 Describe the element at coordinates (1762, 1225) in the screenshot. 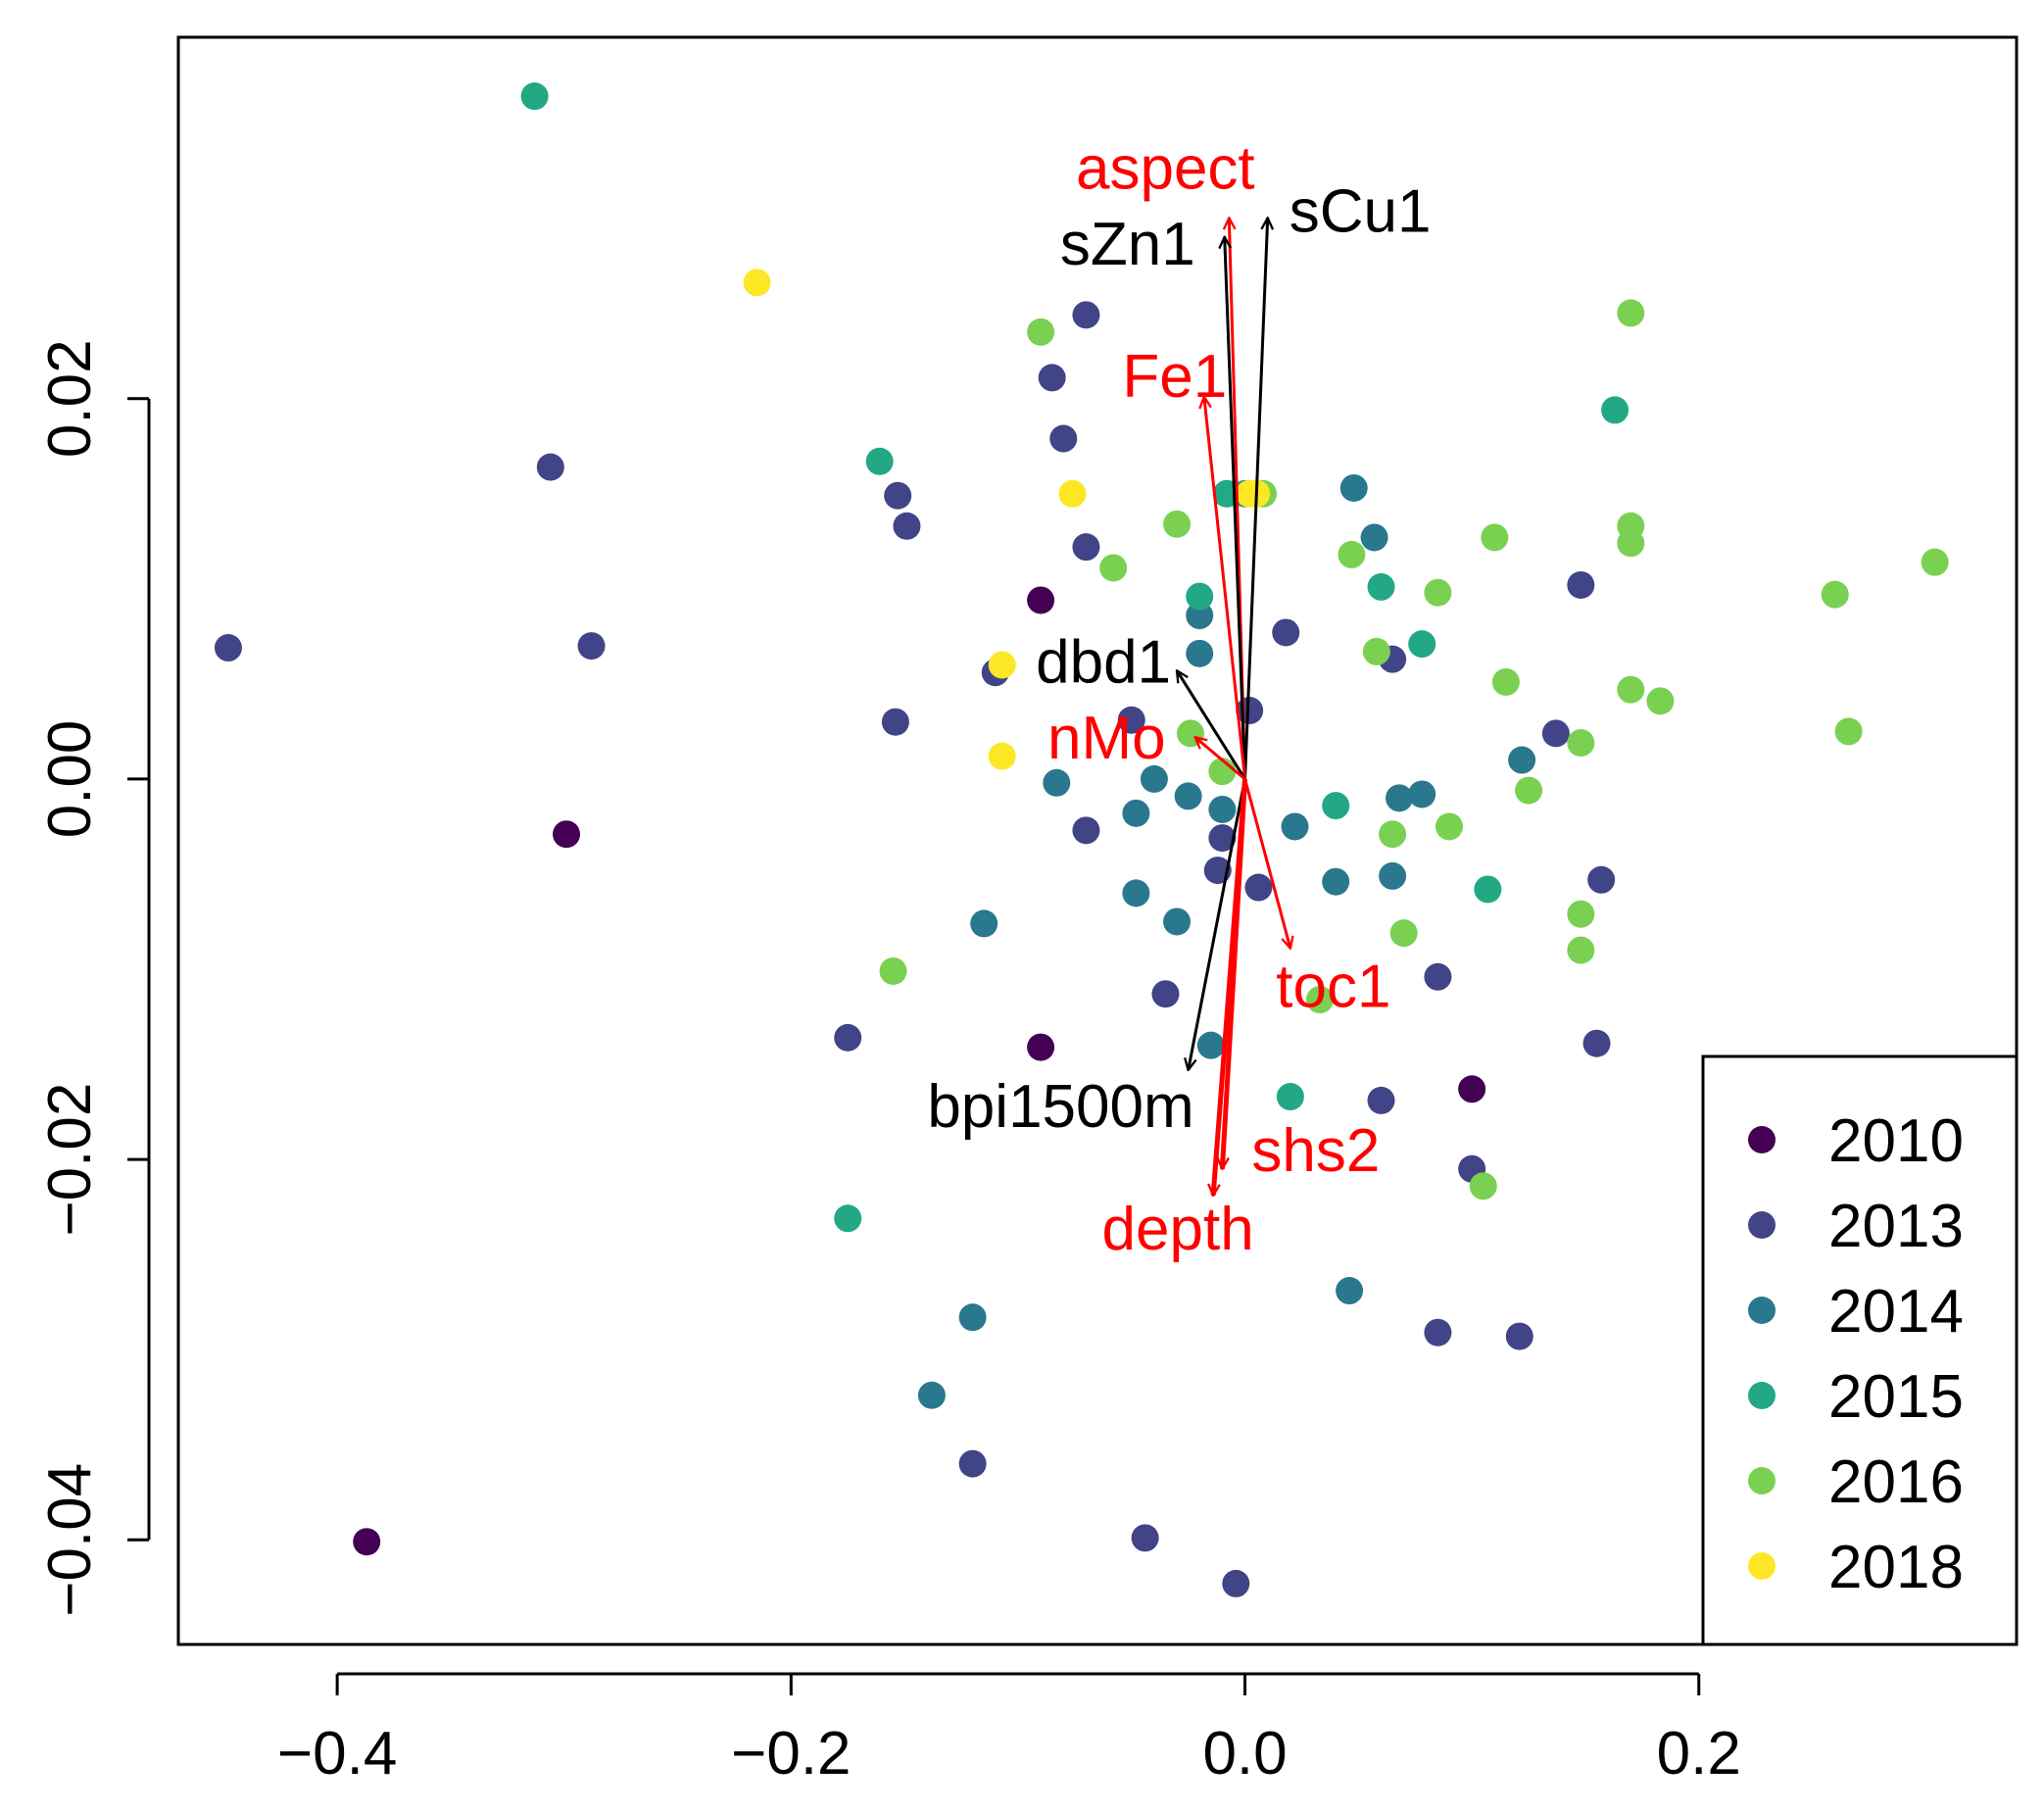

I see `legend-marker-2013` at that location.